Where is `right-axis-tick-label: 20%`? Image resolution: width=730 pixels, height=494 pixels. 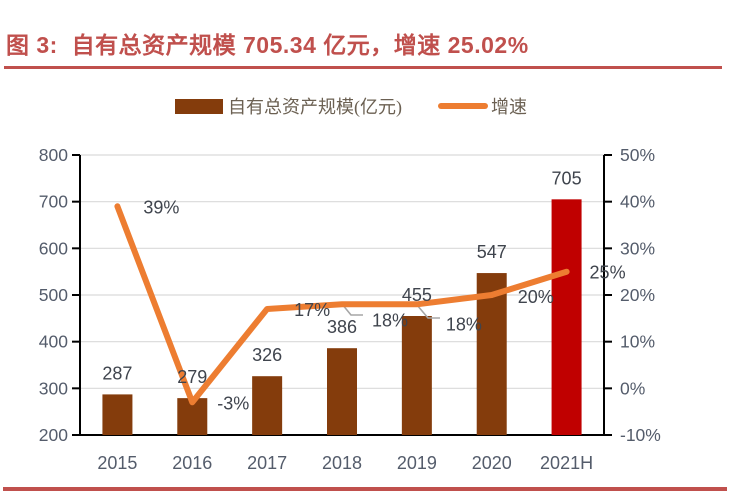 right-axis-tick-label: 20% is located at coordinates (637, 295).